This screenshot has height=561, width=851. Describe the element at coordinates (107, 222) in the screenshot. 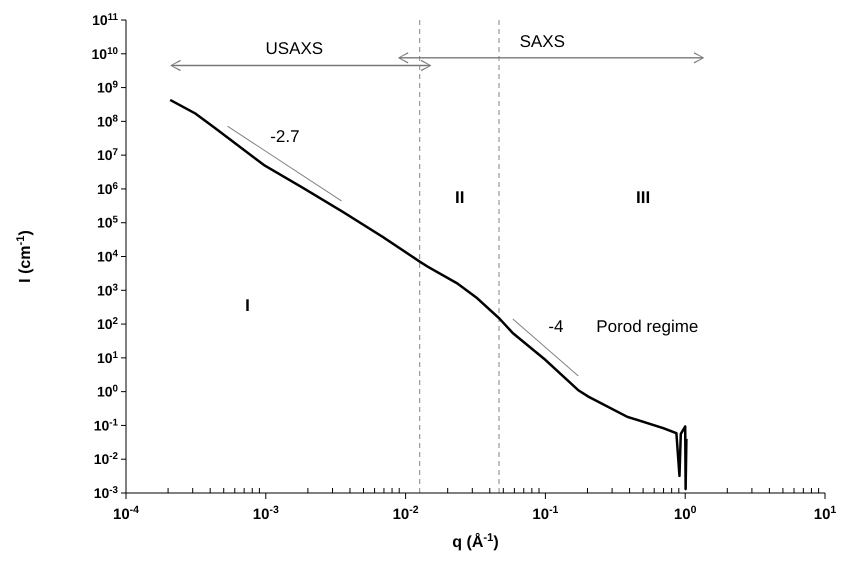

I see `y-tick-label: 10$^{5}$` at that location.